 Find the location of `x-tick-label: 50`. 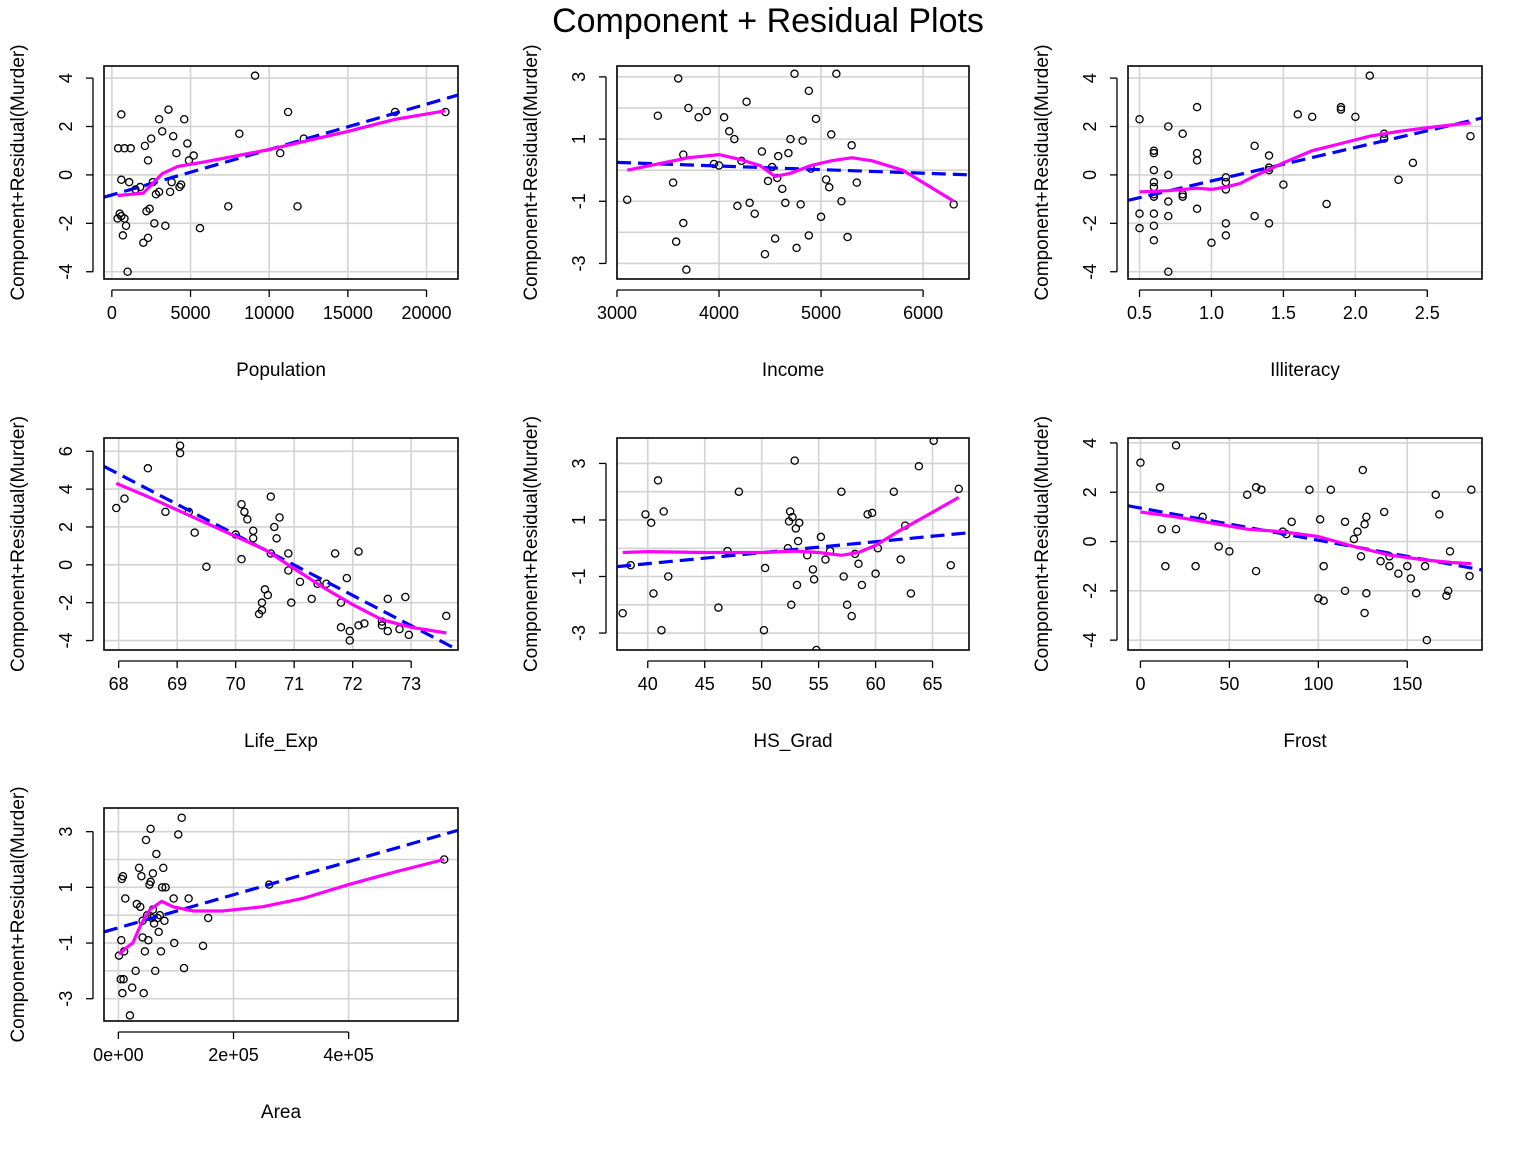

x-tick-label: 50 is located at coordinates (1229, 684).